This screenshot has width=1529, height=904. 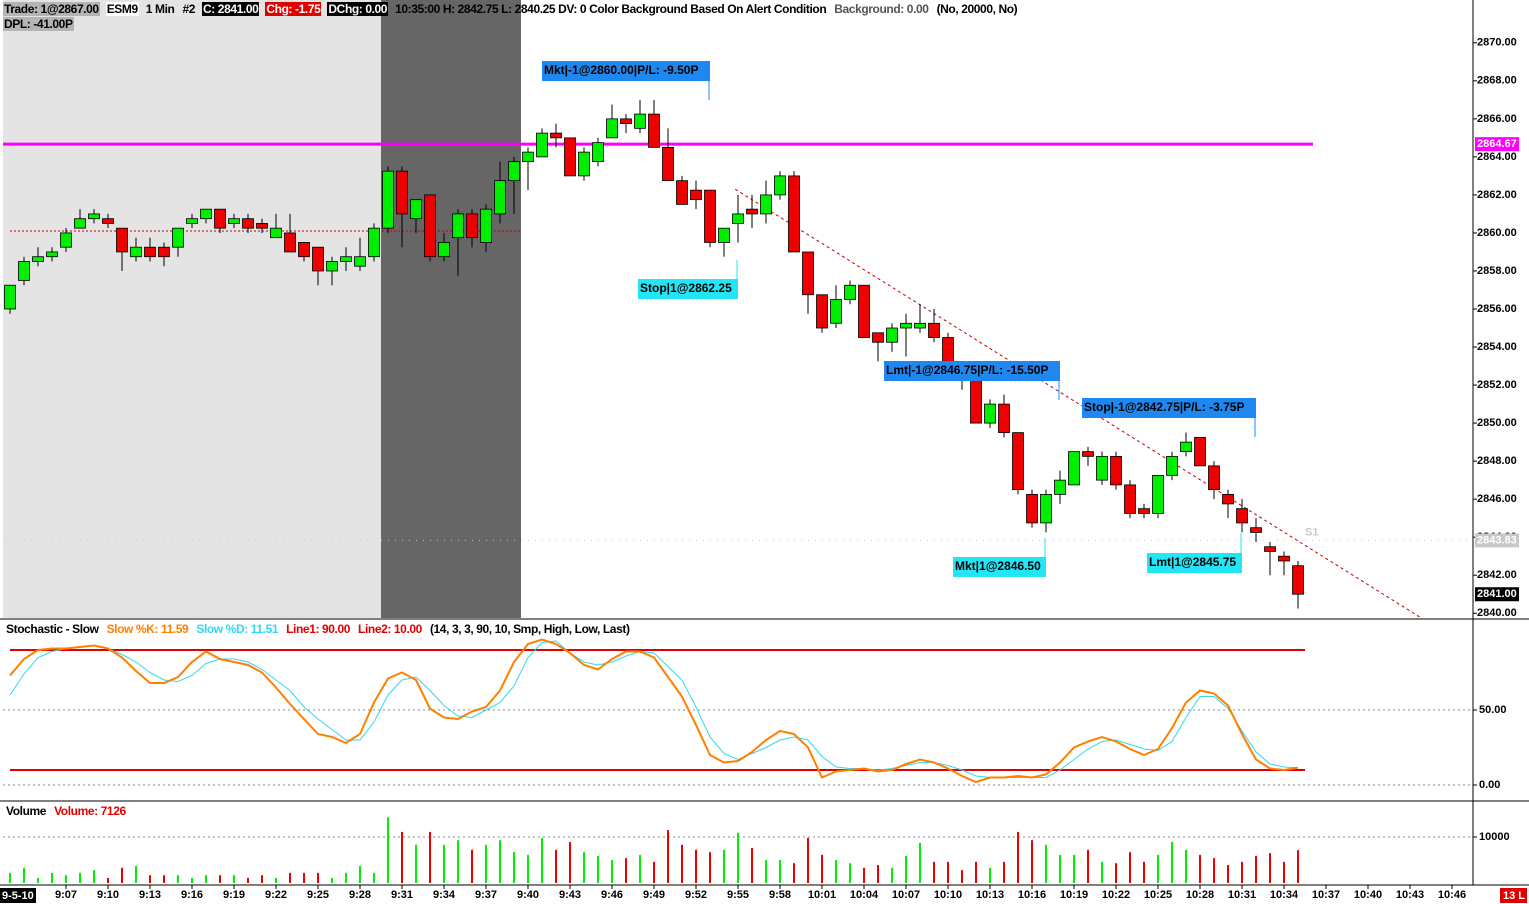 I want to click on x-tick-label: 10:40, so click(x=1368, y=895).